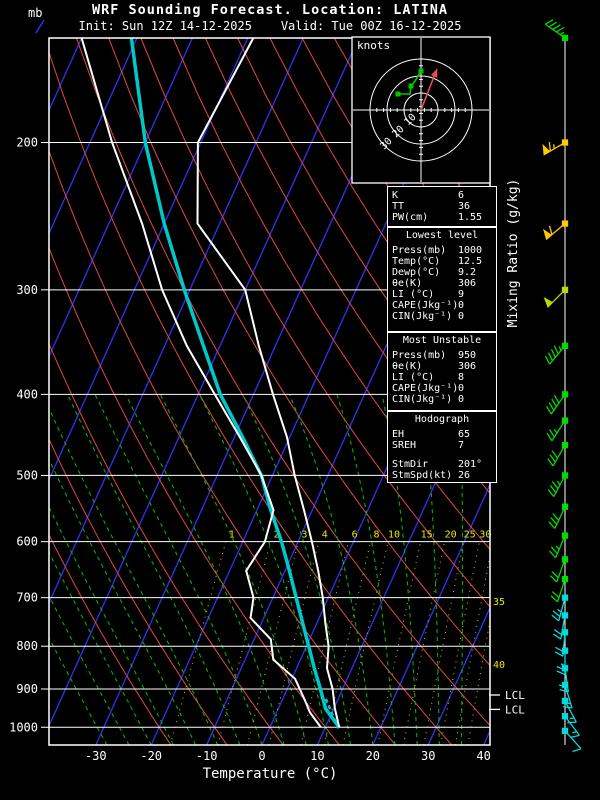 The image size is (600, 800). Describe the element at coordinates (443, 464) in the screenshot. I see `panel-row: StmDir 201°` at that location.